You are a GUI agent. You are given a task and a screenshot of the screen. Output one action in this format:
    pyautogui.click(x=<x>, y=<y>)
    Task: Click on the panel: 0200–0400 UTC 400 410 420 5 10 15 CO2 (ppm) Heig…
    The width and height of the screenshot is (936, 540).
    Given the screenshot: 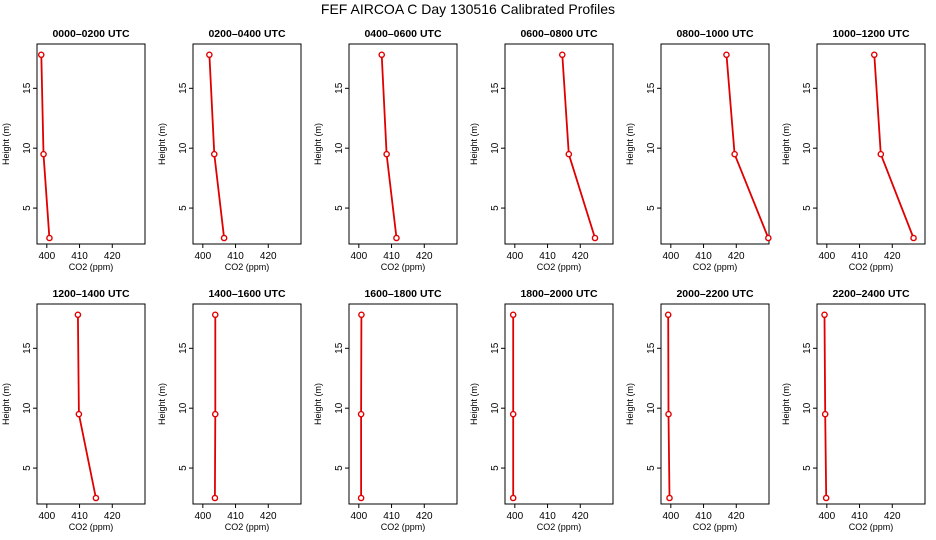 What is the action you would take?
    pyautogui.click(x=229, y=150)
    